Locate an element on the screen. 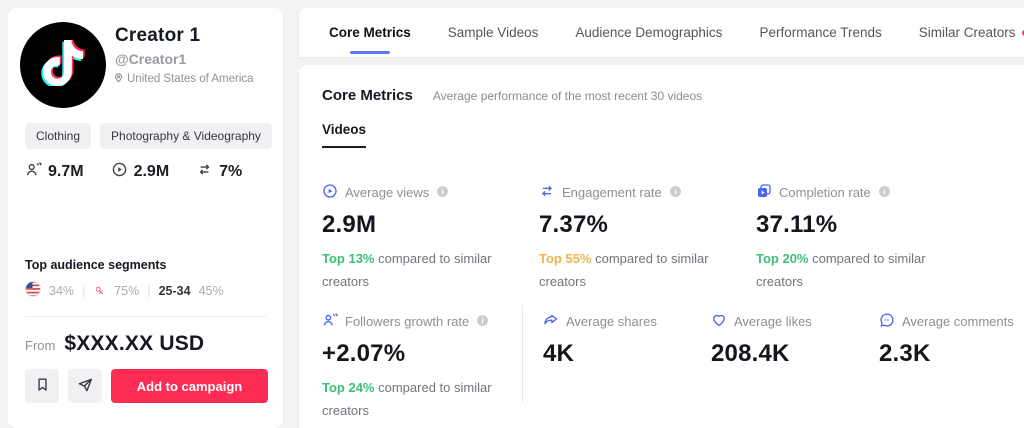 Image resolution: width=1024 pixels, height=428 pixels. audience-segments-row: 34% | ♀ 75% | 25-34 45% is located at coordinates (124, 290).